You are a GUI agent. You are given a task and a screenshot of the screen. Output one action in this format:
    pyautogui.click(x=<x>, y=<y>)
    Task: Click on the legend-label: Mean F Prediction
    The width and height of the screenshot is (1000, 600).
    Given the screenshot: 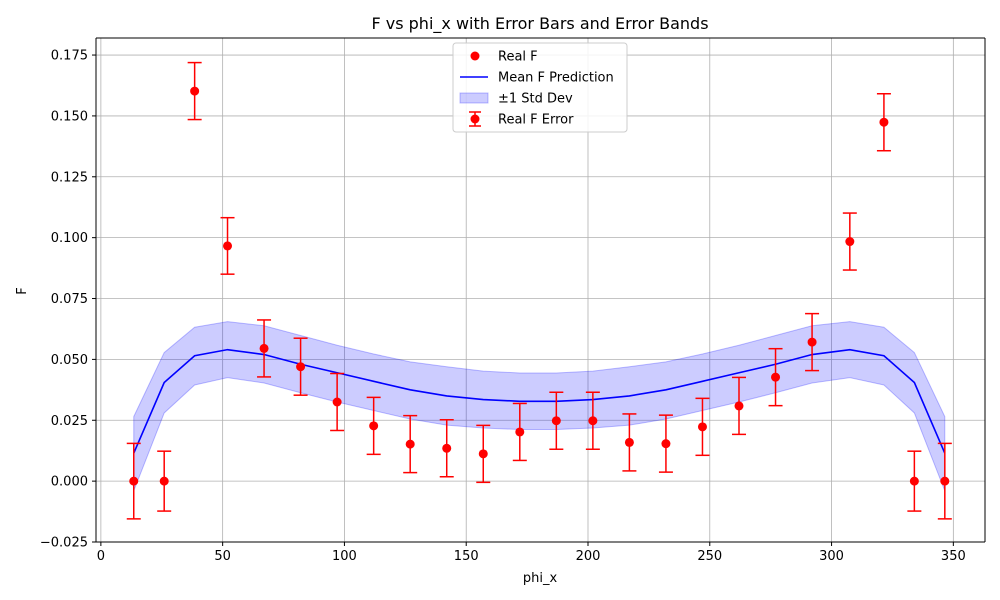 What is the action you would take?
    pyautogui.click(x=556, y=78)
    